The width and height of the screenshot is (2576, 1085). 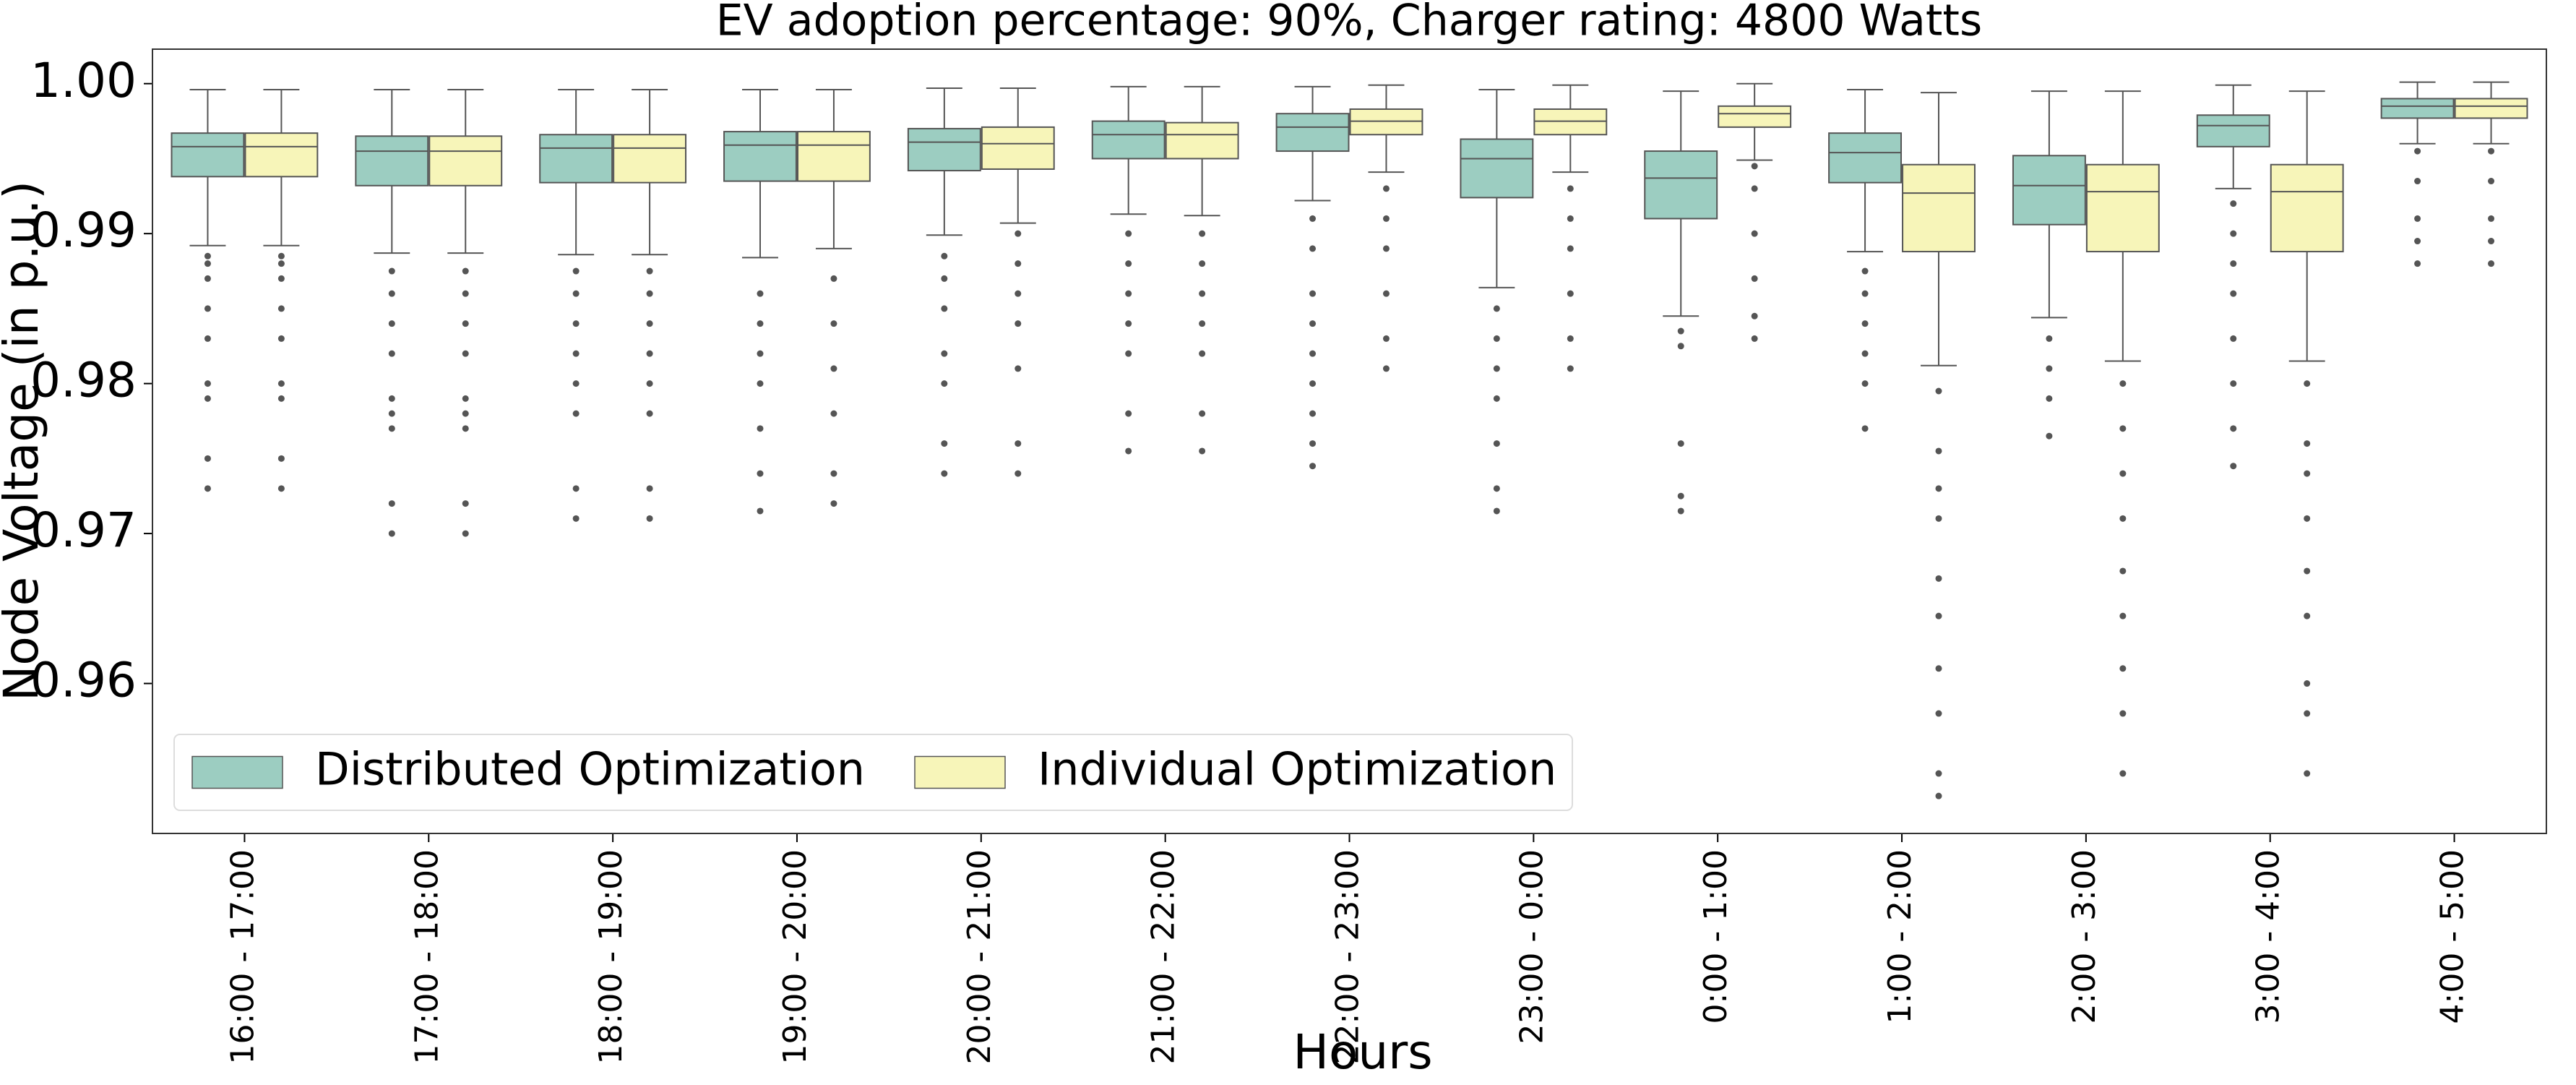 What do you see at coordinates (426, 957) in the screenshot?
I see `x-tick-label: 17:00 - 18:00` at bounding box center [426, 957].